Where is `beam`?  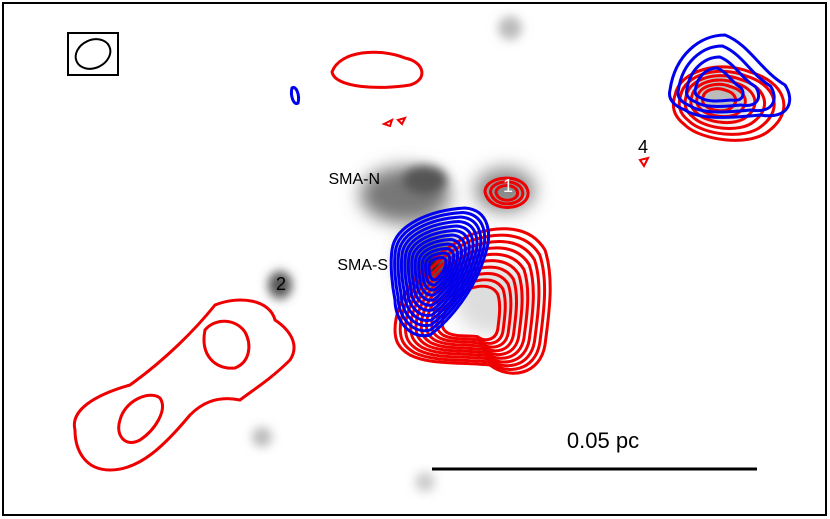
beam is located at coordinates (93, 54).